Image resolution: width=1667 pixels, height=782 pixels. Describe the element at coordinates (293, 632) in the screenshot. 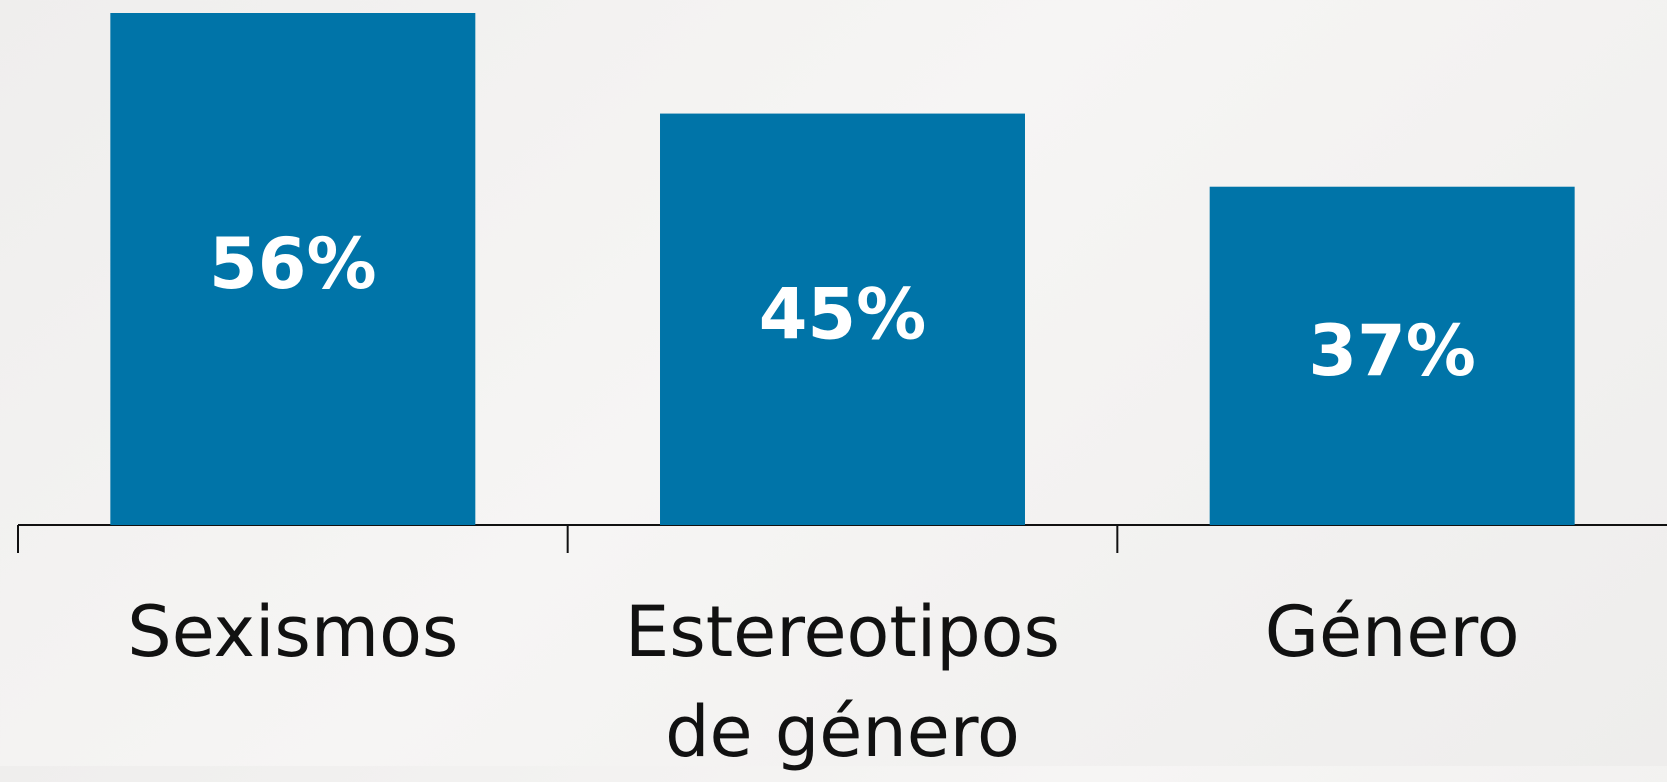

I see `x-tick-label: Sexismos` at that location.